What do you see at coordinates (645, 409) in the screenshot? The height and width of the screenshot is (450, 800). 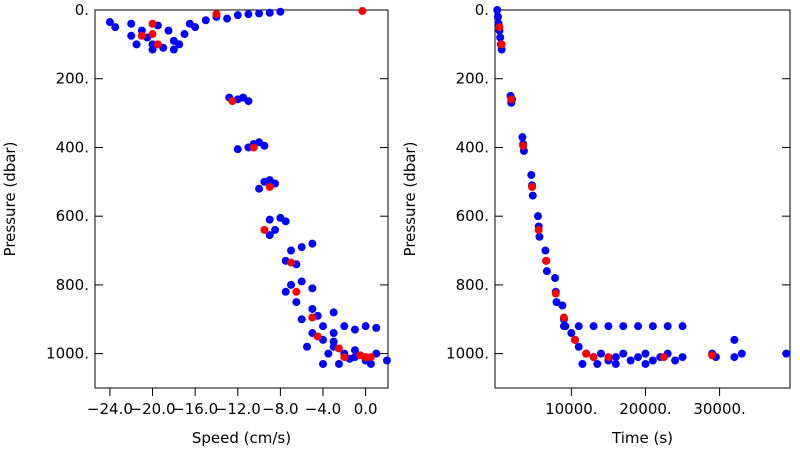 I see `x-tick-label: 20000.` at bounding box center [645, 409].